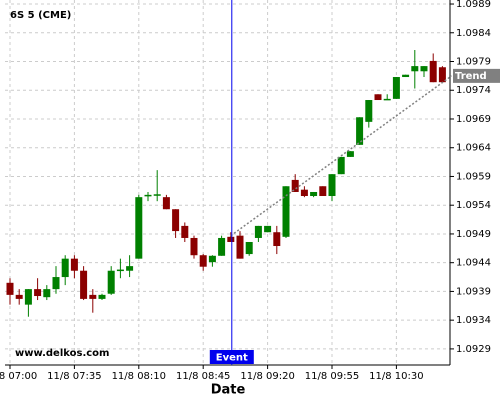 Image resolution: width=500 pixels, height=400 pixels. Describe the element at coordinates (473, 90) in the screenshot. I see `y-tick-label: 1.0974` at that location.